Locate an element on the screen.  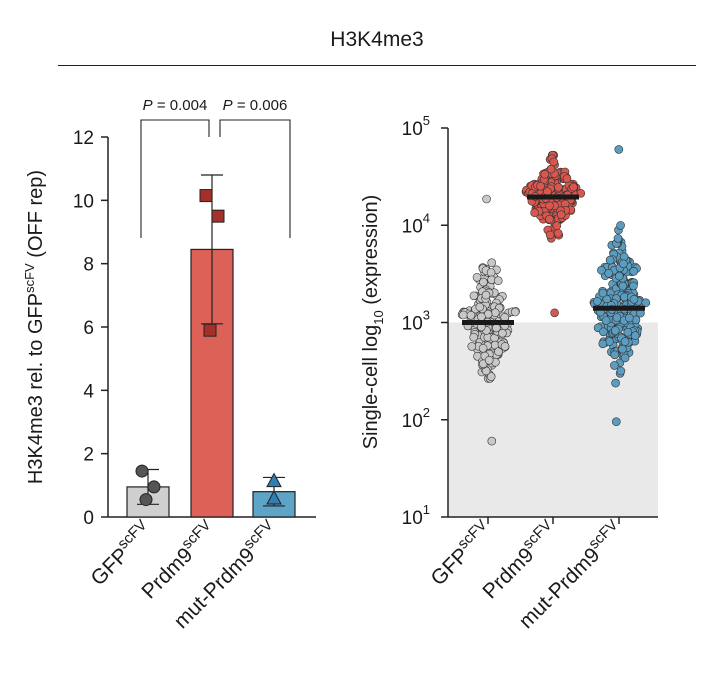
header-rule is located at coordinates (377, 65).